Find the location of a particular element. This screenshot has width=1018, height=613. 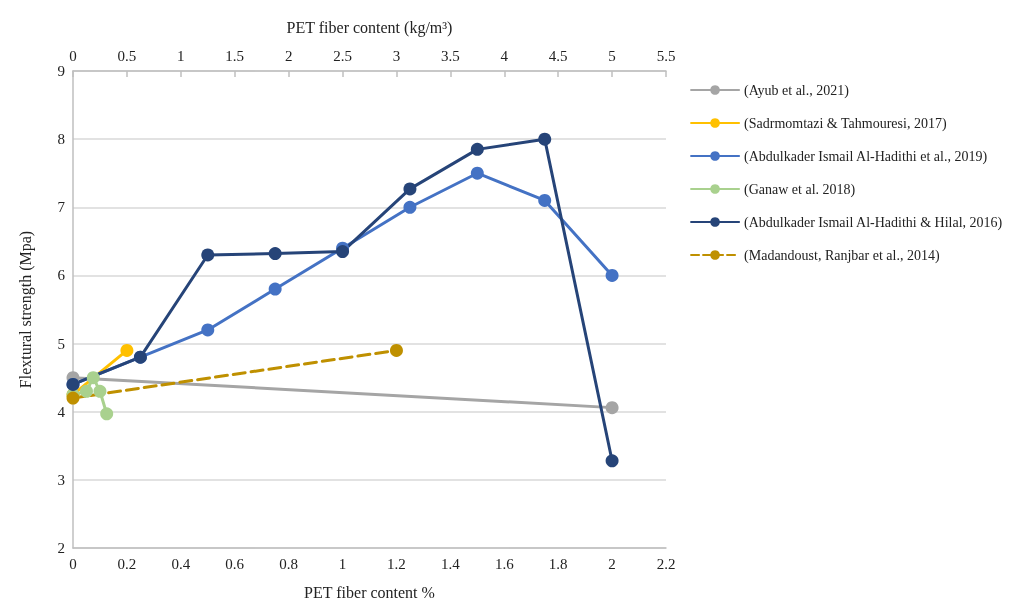

x-tick-label: 0.2 is located at coordinates (127, 563).